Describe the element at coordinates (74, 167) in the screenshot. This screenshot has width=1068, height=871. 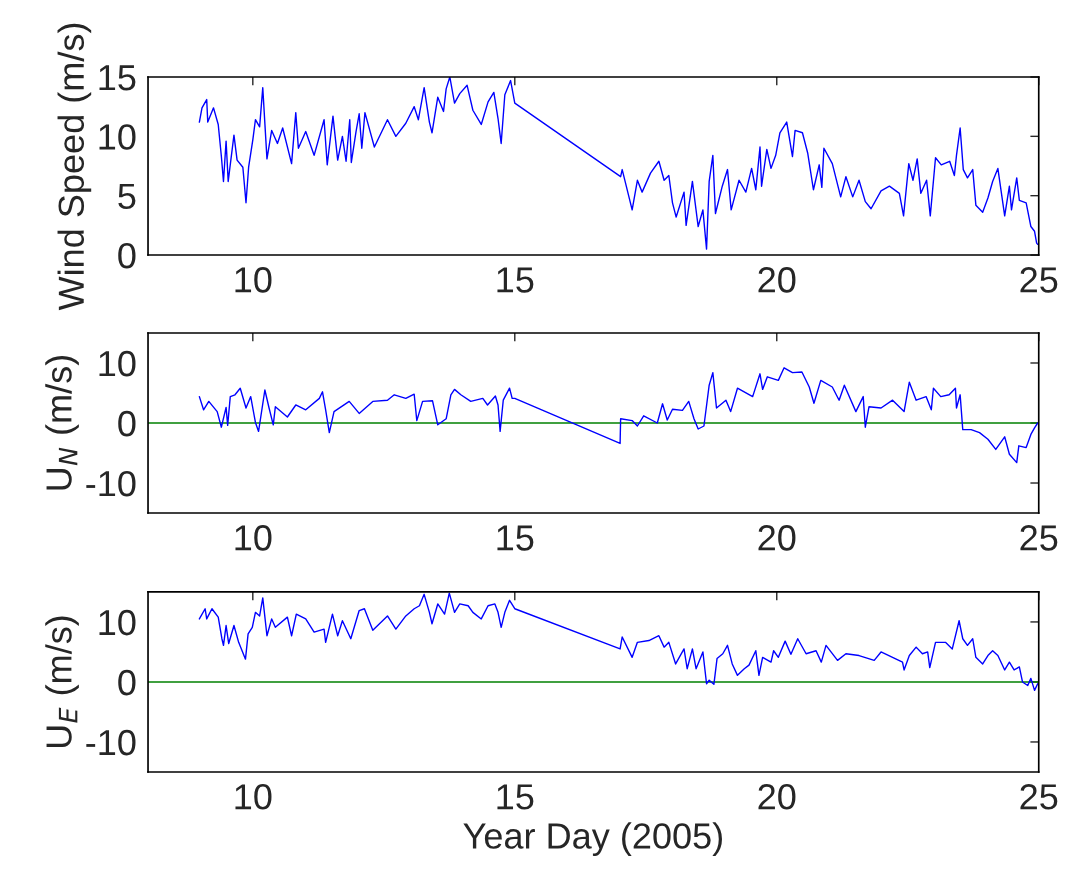
I see `y-axis-title: Wind Speed (m/s)` at that location.